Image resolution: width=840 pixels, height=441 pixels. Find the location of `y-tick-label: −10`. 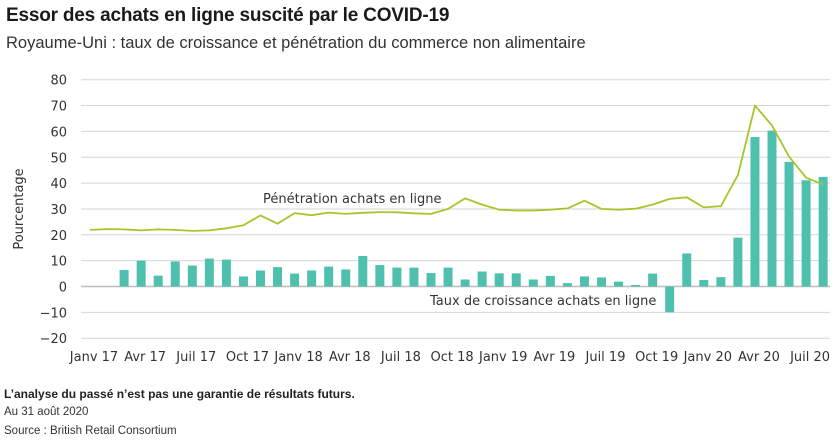

y-tick-label: −10 is located at coordinates (53, 313).